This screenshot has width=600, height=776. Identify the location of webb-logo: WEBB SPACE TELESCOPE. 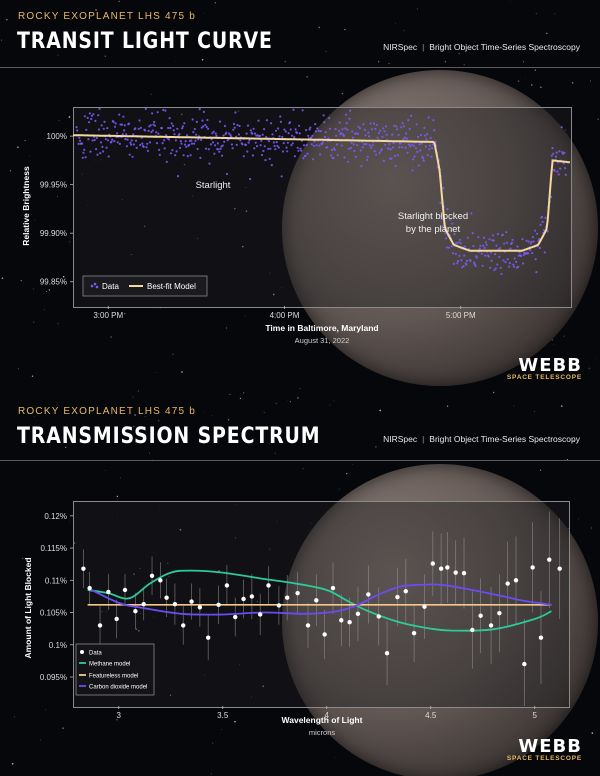
(544, 749).